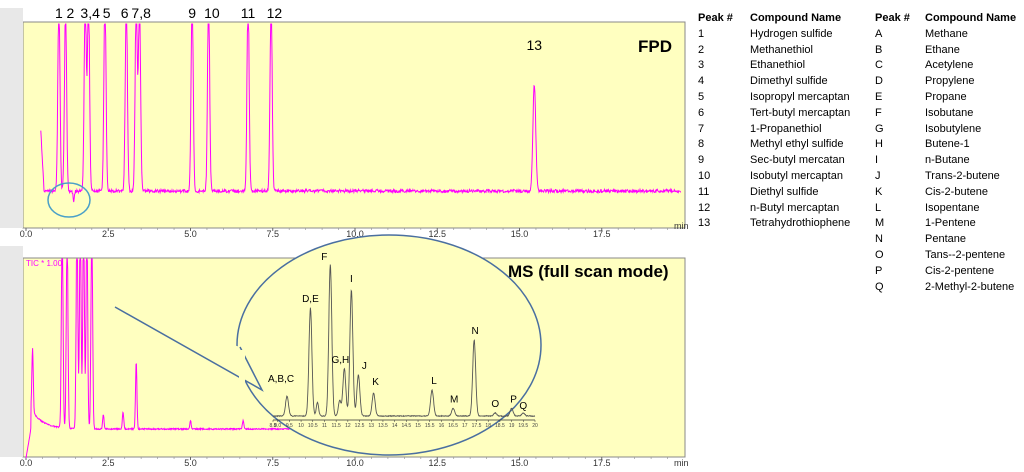 Image resolution: width=1024 pixels, height=472 pixels. I want to click on legend-peak-id: 12, so click(704, 207).